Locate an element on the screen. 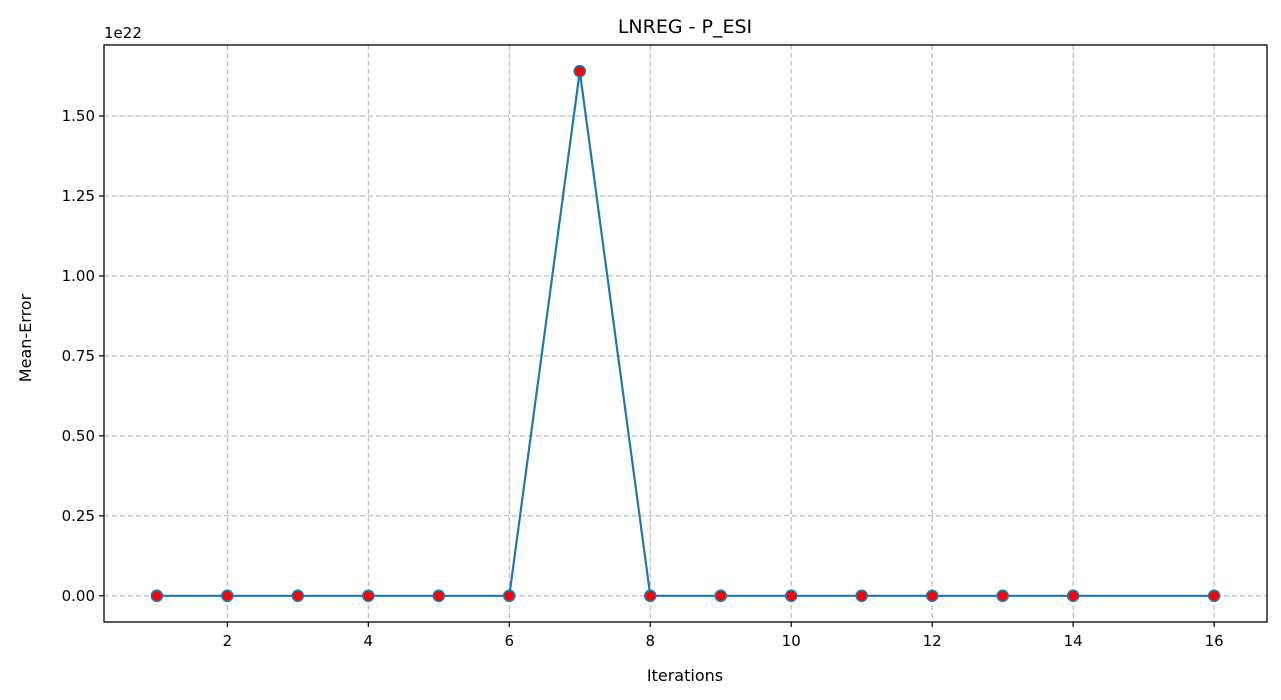 The width and height of the screenshot is (1281, 700). y-tick-label: 0.25 is located at coordinates (78, 516).